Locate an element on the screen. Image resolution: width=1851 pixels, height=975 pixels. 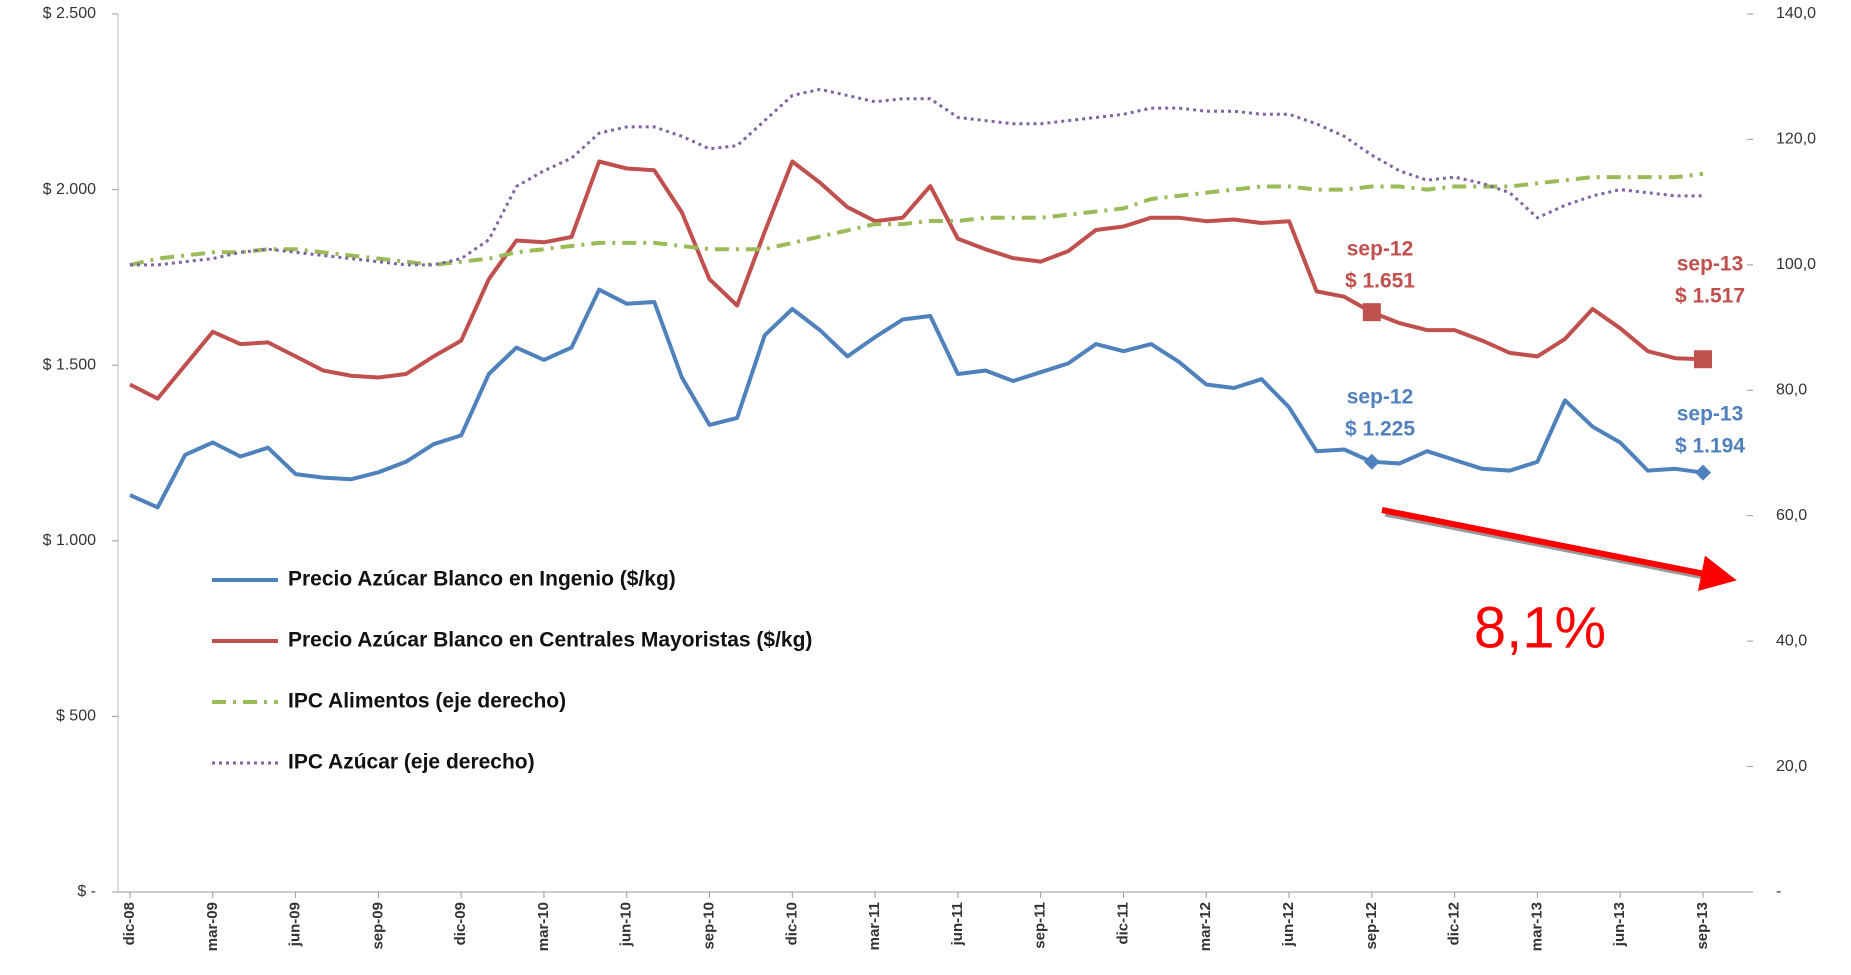
y2-tick-label: 40,0 is located at coordinates (1791, 640).